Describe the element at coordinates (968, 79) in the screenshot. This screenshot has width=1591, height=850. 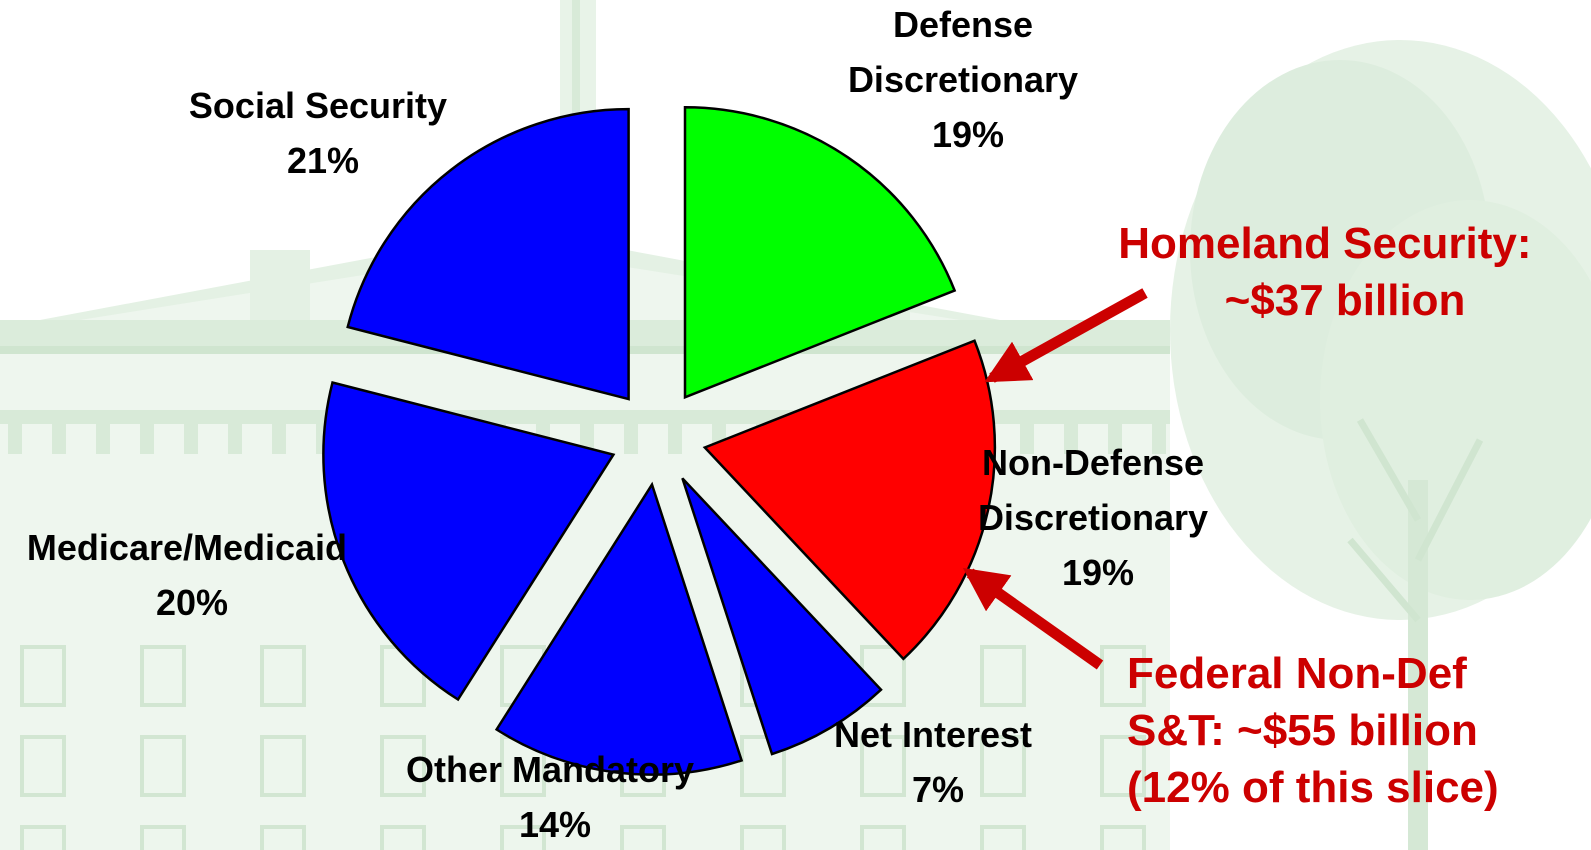
I see `label-defense-discretionary: Defense Discretionary 19%` at that location.